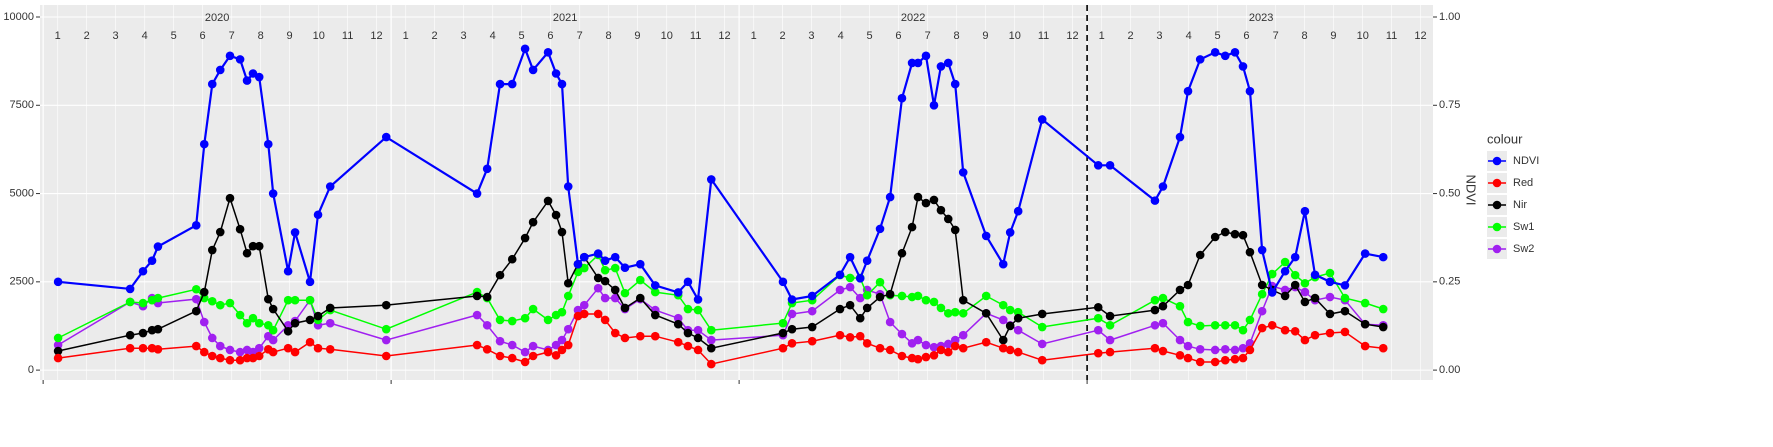 This screenshot has height=447, width=1773. I want to click on month-label: 4, so click(493, 36).